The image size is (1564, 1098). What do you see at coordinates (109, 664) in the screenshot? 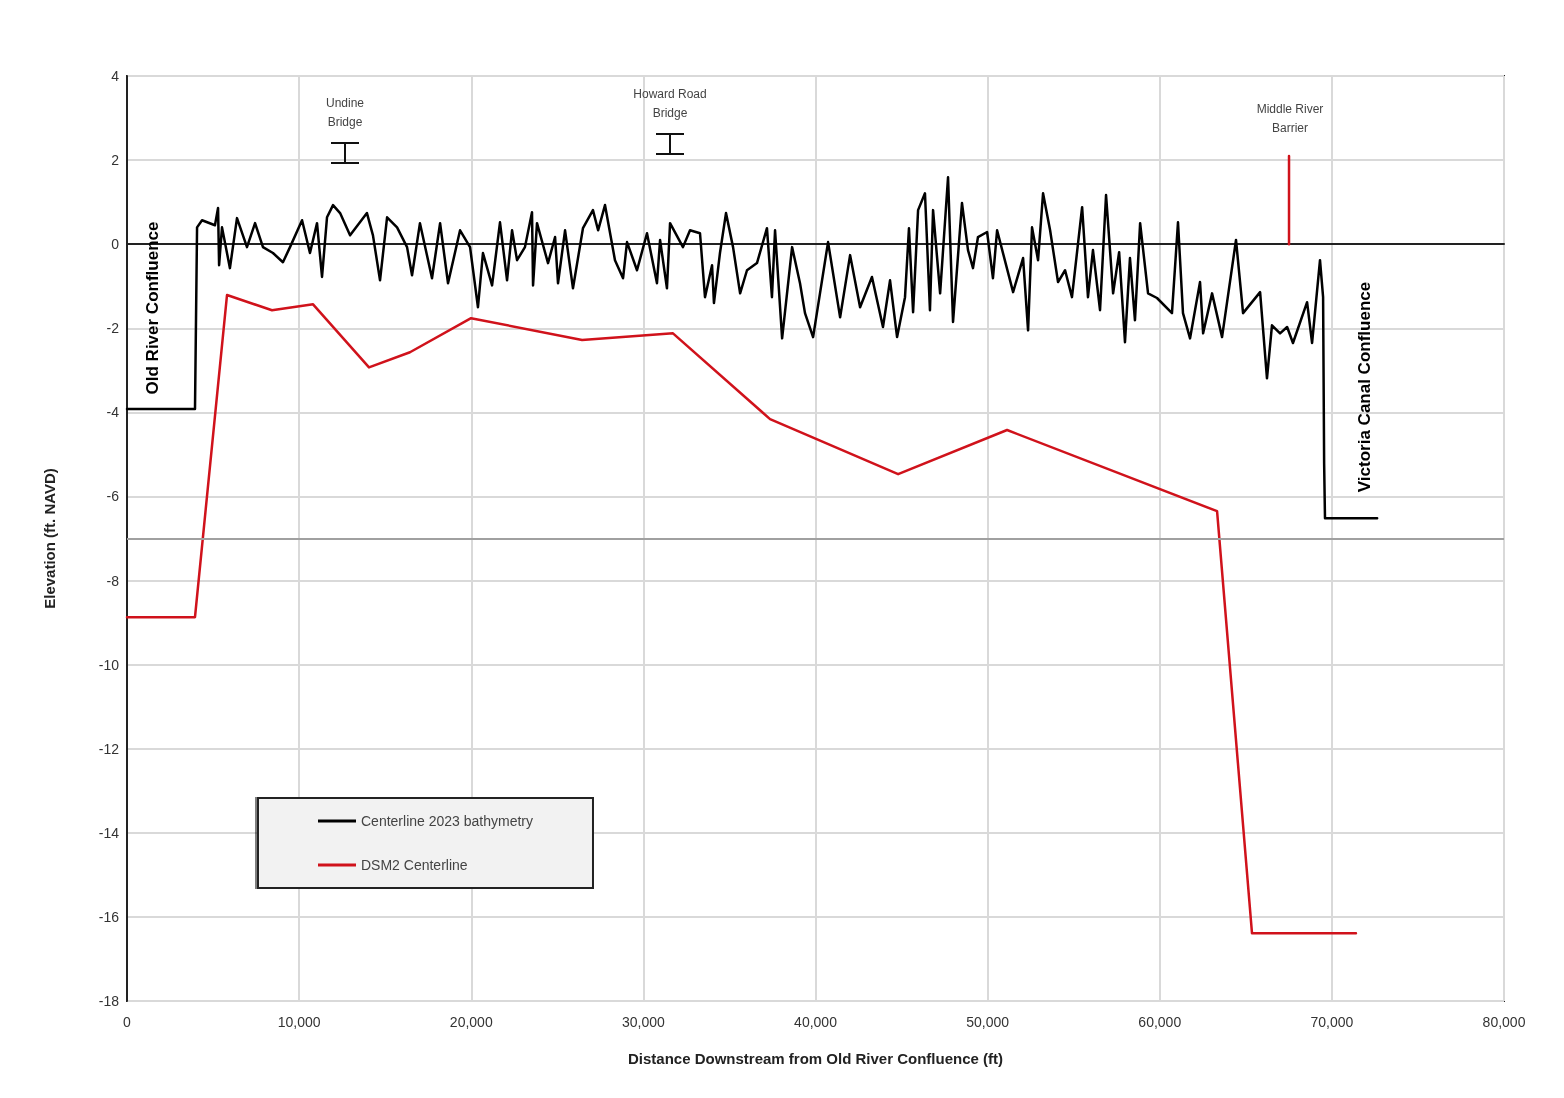
I see `y-tick-label: -10` at bounding box center [109, 664].